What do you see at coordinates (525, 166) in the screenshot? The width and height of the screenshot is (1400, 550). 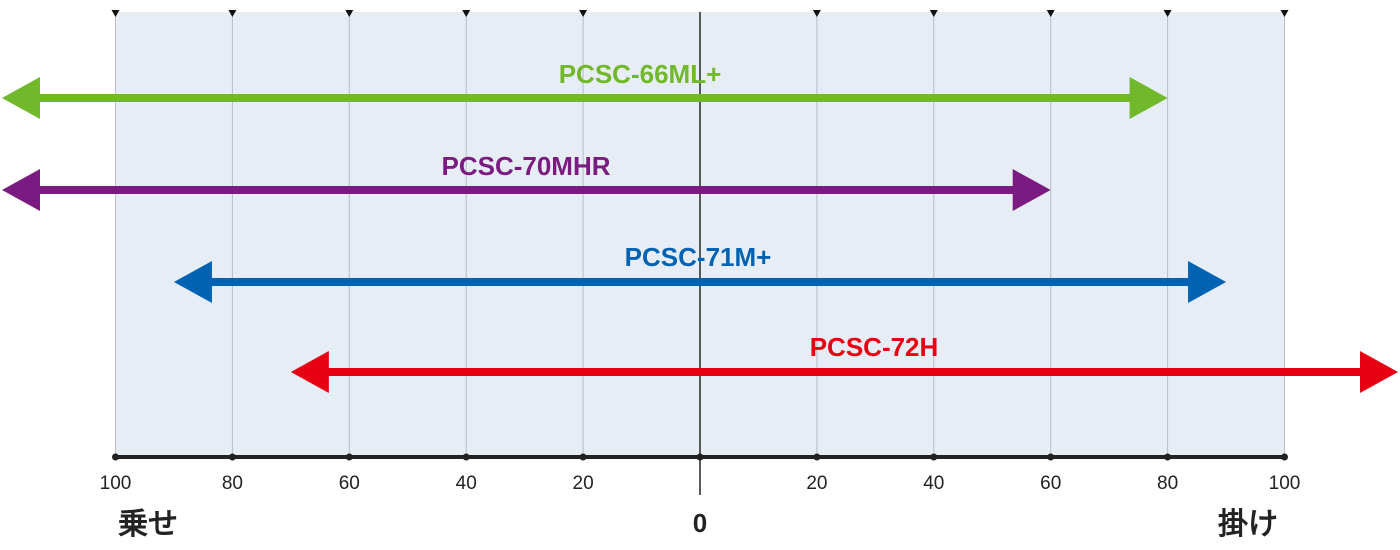 I see `series-label: PCSC-70MHR` at bounding box center [525, 166].